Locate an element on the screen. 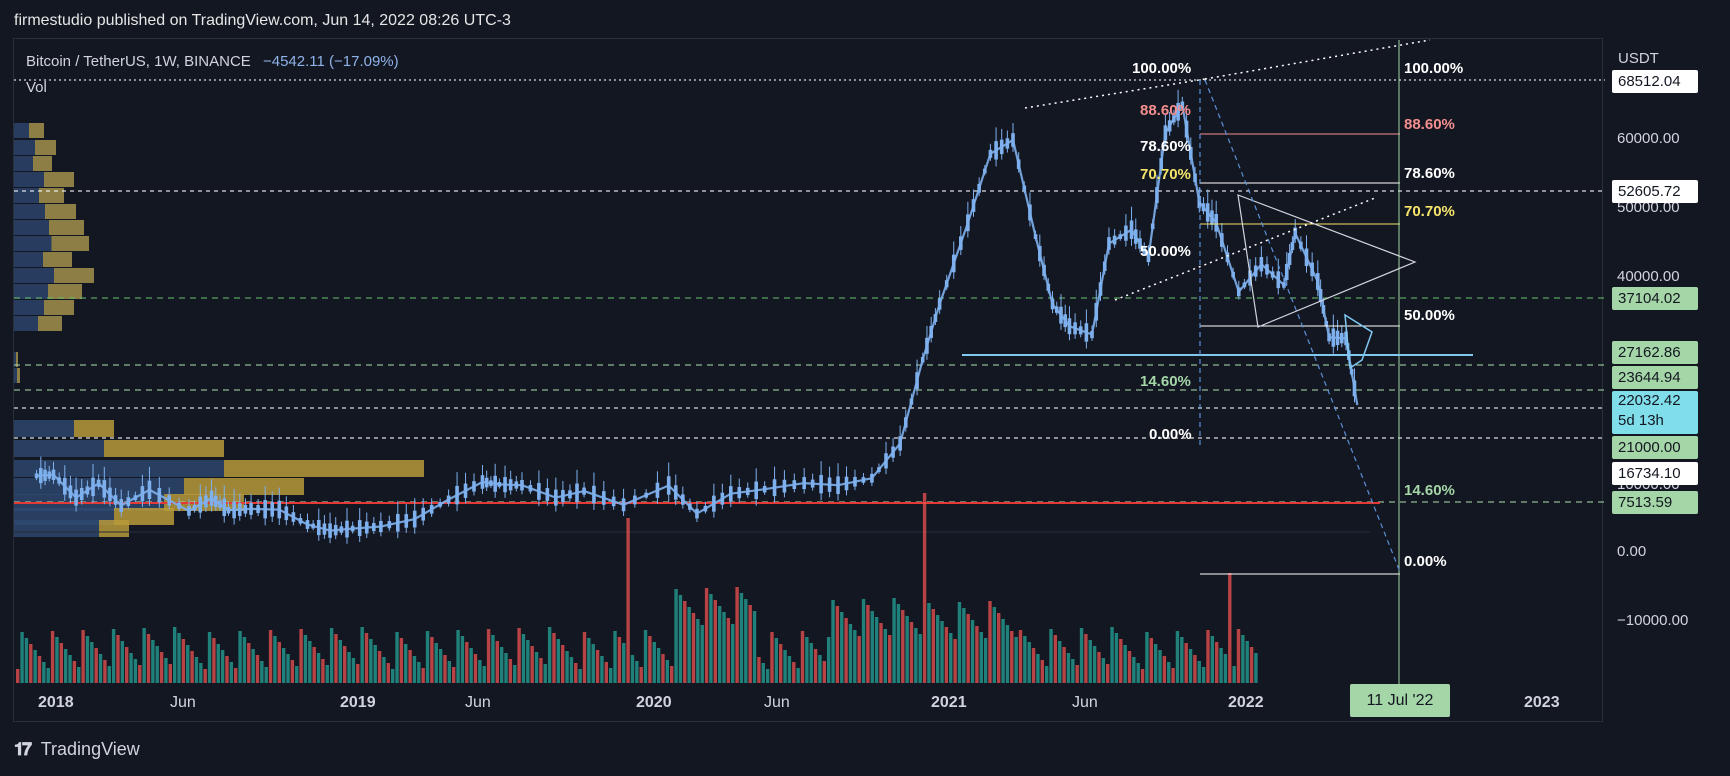 Image resolution: width=1730 pixels, height=776 pixels. volume-legend: Vol is located at coordinates (36, 87).